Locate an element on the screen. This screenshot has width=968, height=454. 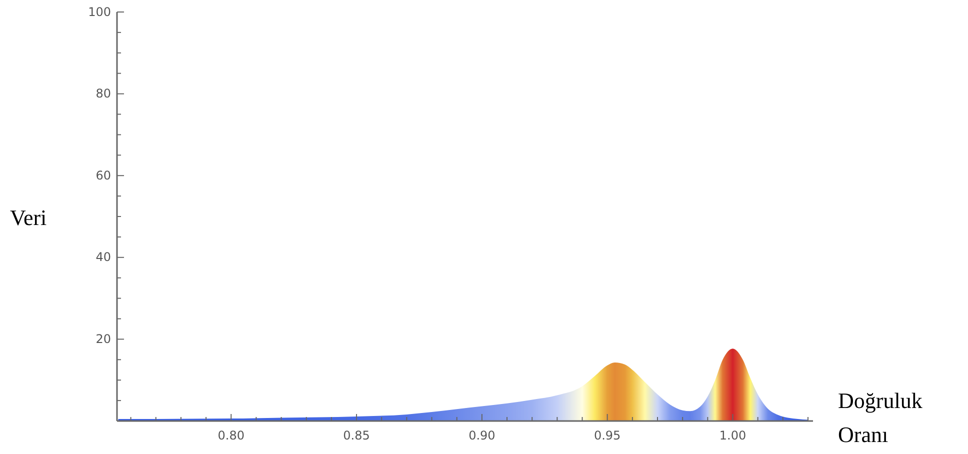
y-tick-label: 40 is located at coordinates (103, 257).